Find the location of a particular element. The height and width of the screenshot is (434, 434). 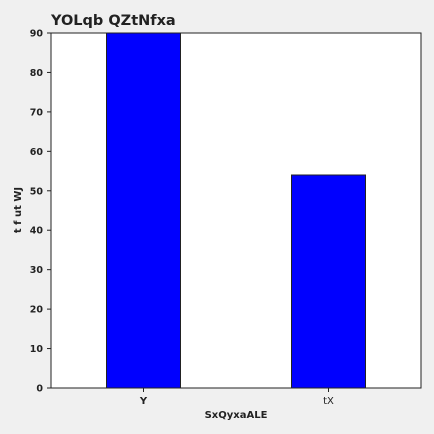

y-tick-label: 80 is located at coordinates (37, 73).